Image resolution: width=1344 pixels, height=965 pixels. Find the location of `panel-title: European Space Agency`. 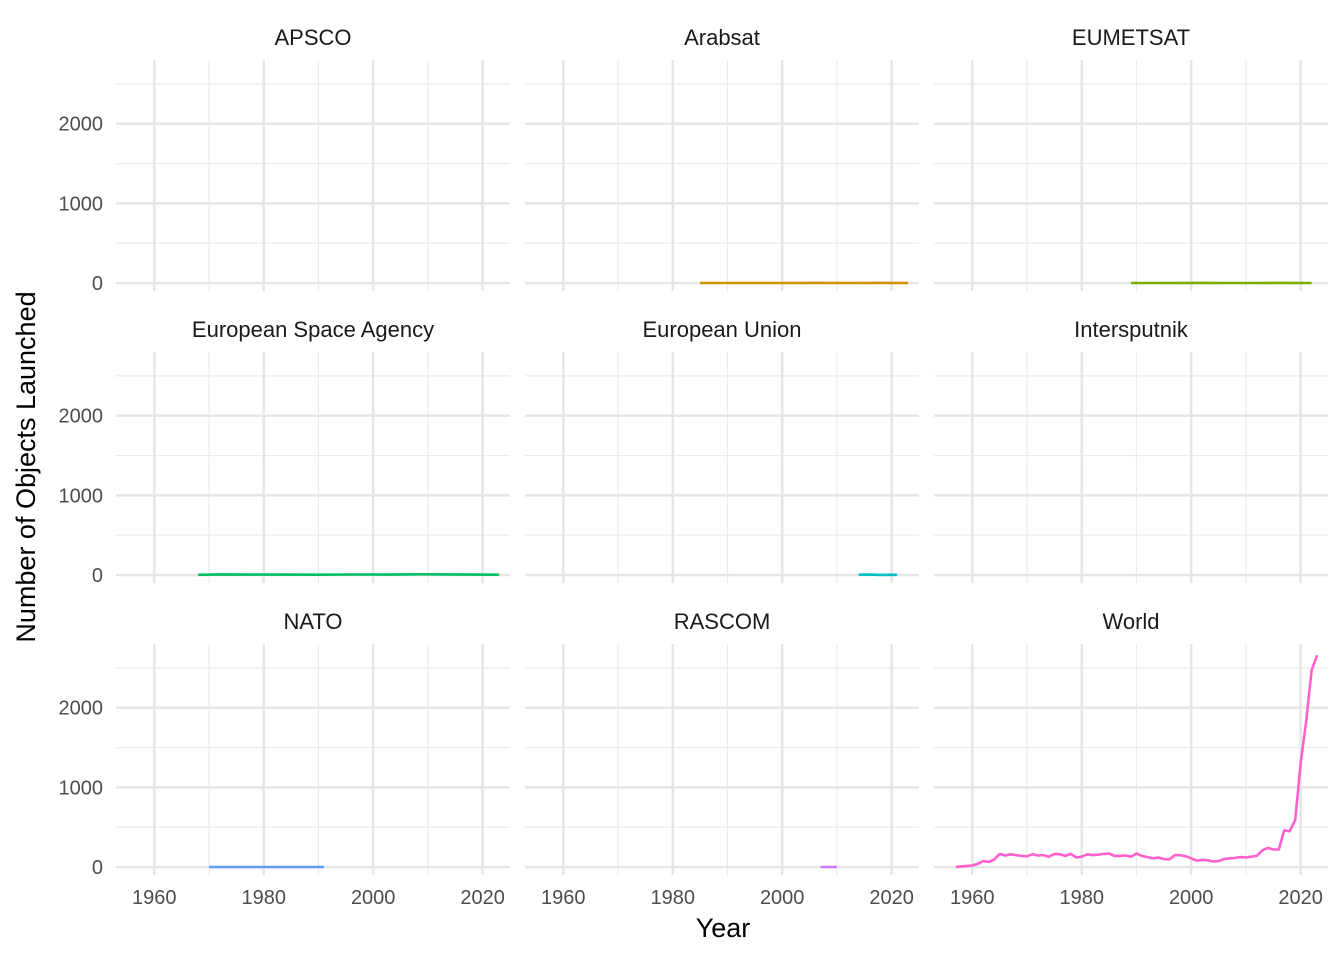

panel-title: European Space Agency is located at coordinates (313, 329).